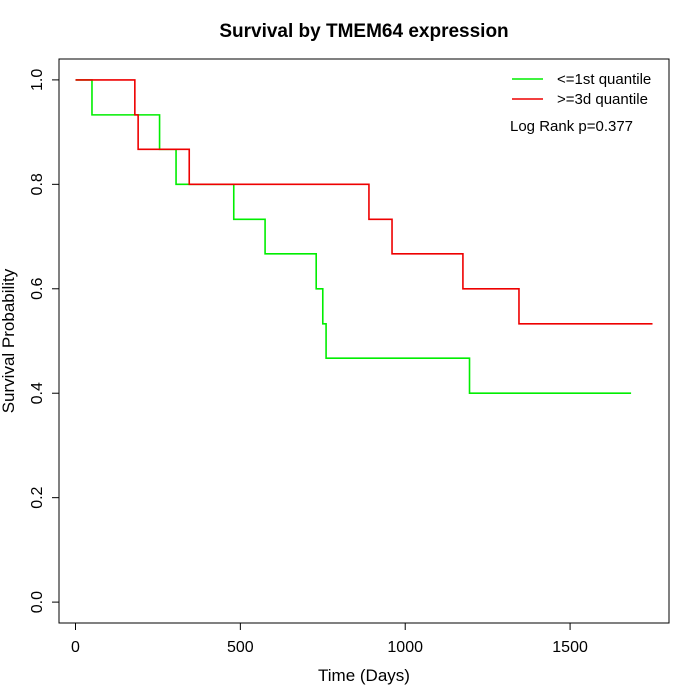  Describe the element at coordinates (571, 126) in the screenshot. I see `log-rank-annotation: Log Rank p=0.377` at that location.